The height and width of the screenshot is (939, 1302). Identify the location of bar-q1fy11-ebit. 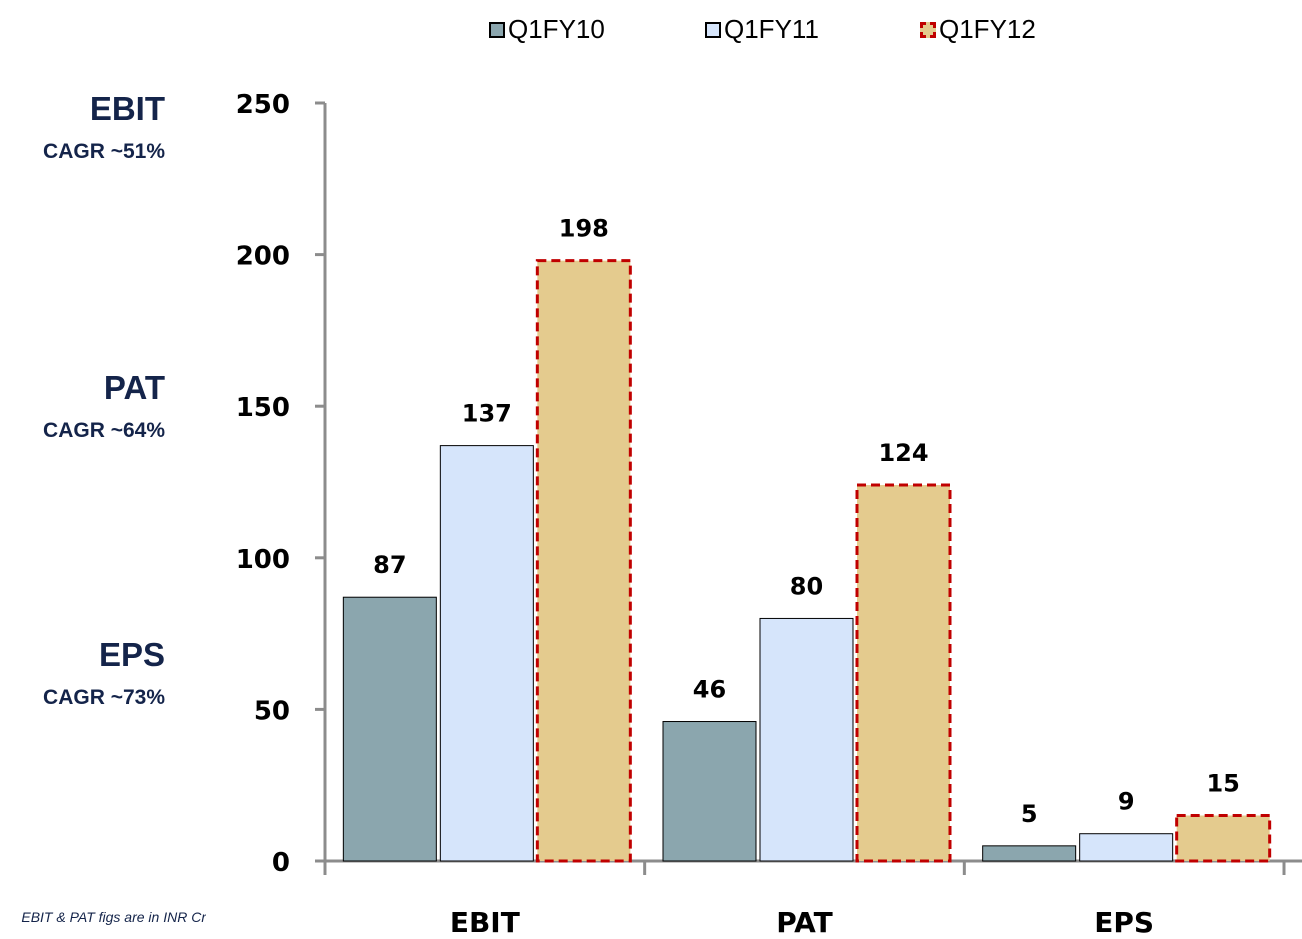
(486, 653).